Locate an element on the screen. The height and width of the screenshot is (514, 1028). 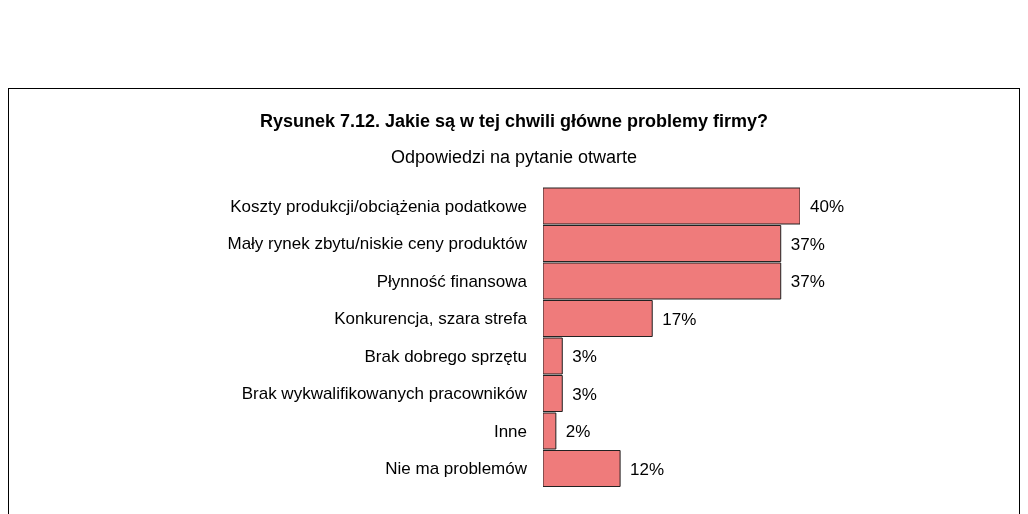
y-tick-label: Brak wykwalifikowanych pracowników is located at coordinates (384, 394).